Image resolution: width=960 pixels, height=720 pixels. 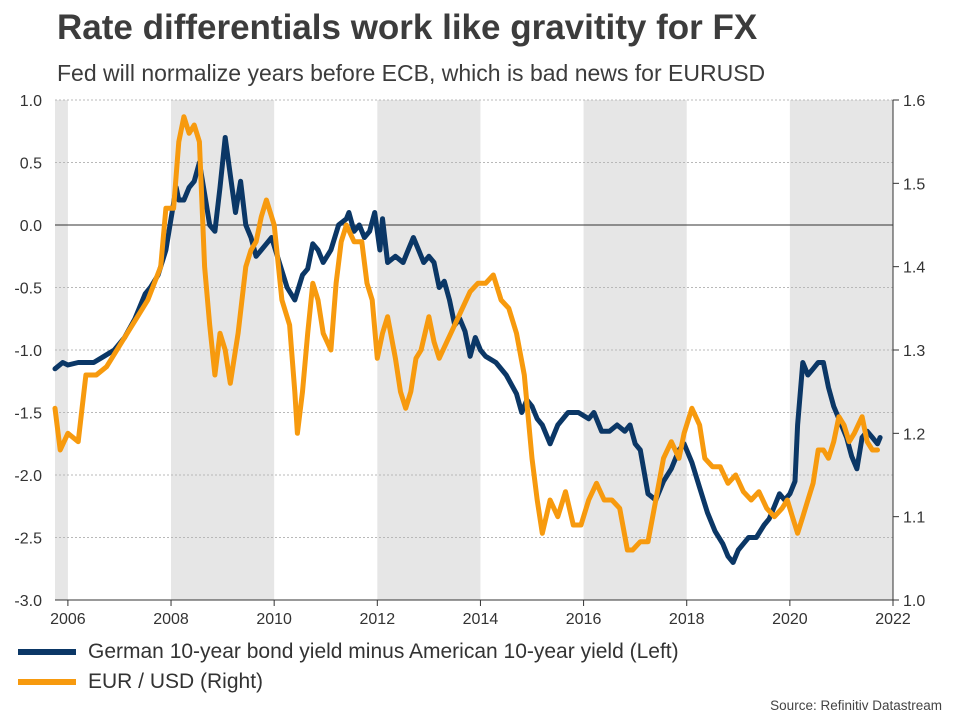 What do you see at coordinates (914, 101) in the screenshot?
I see `y-right-tick-label: 1.6` at bounding box center [914, 101].